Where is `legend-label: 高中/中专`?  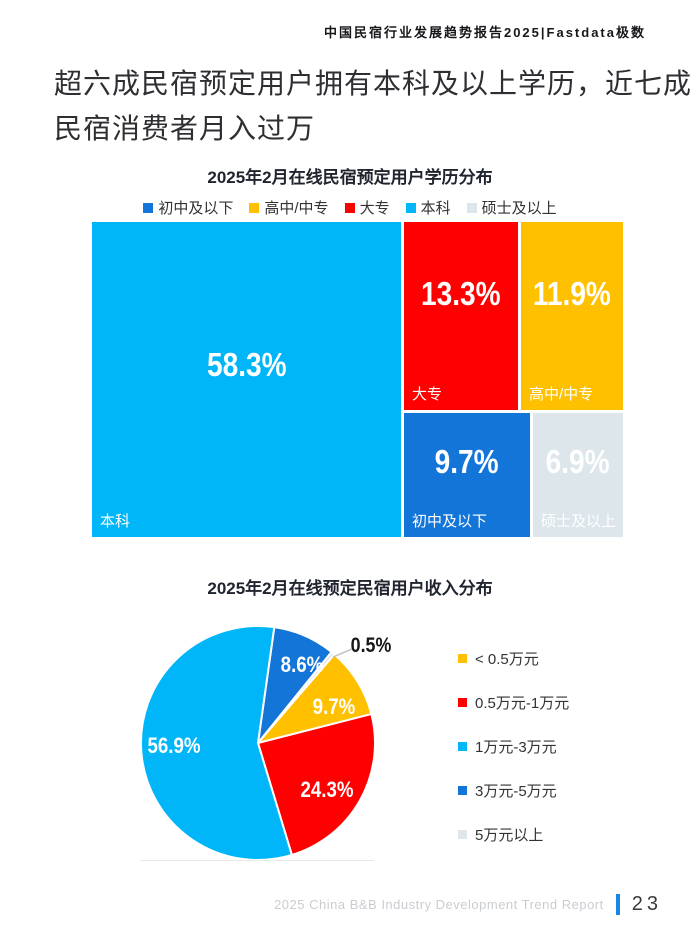
legend-label: 高中/中专 is located at coordinates (296, 208).